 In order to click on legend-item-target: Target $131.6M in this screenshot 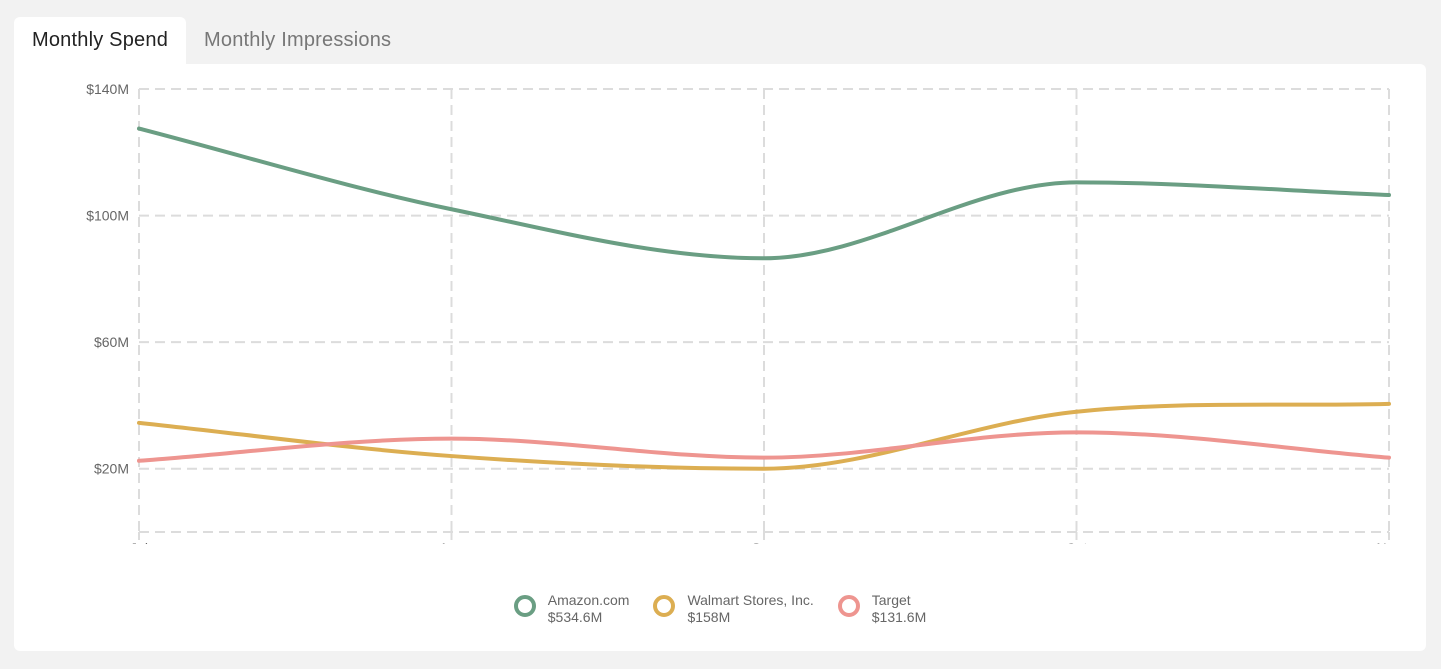, I will do `click(882, 609)`.